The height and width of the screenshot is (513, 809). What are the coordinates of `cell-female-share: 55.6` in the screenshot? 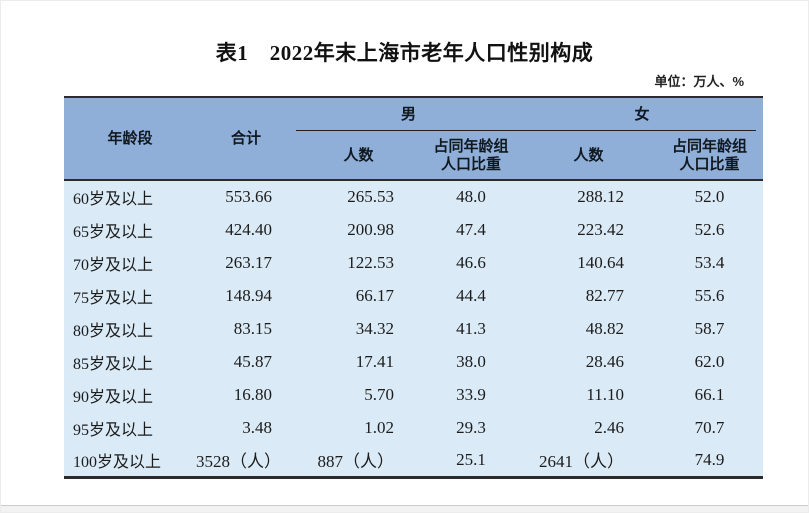 It's located at (709, 295).